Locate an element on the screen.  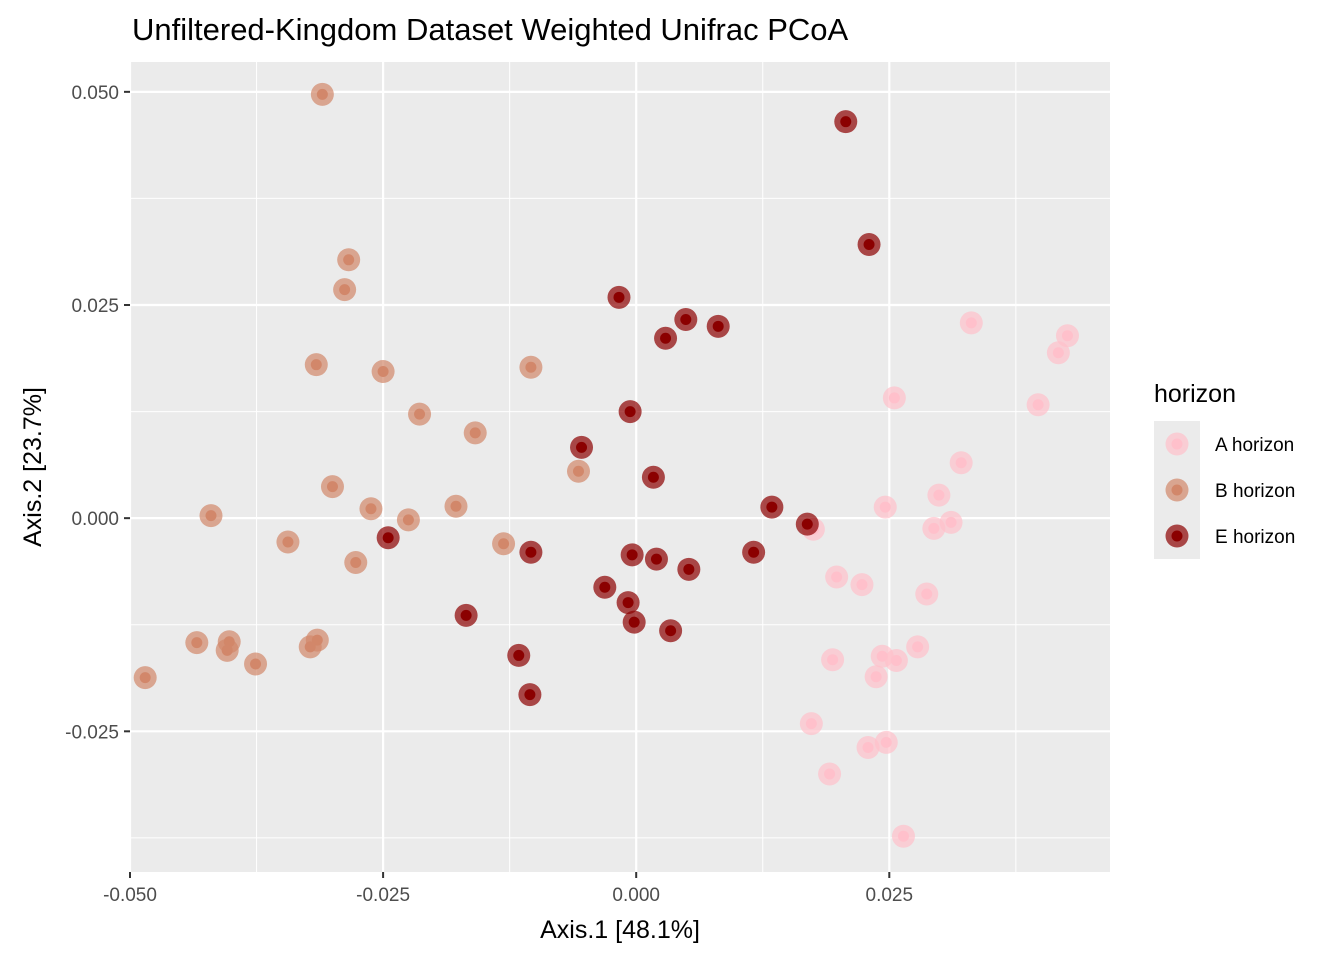
legend: horizon A horizon B horizon E horizon is located at coordinates (1224, 469).